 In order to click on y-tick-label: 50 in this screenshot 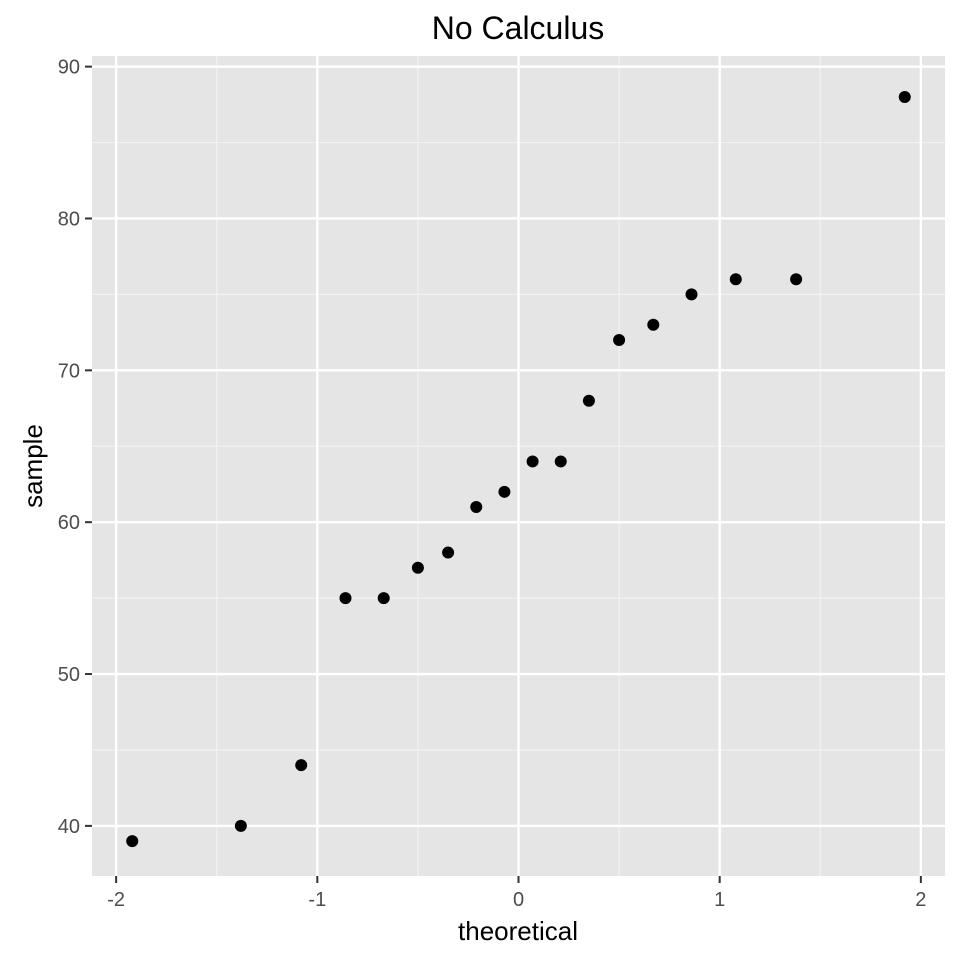, I will do `click(69, 675)`.